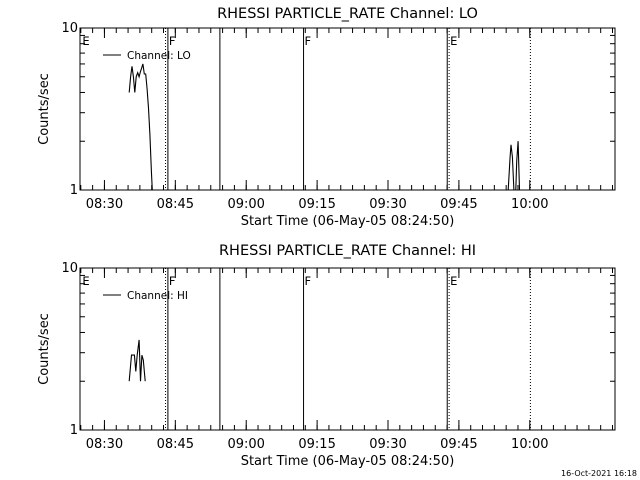 The image size is (640, 480). Describe the element at coordinates (599, 473) in the screenshot. I see `date-stamp: 16-Oct-2021 16:18` at that location.